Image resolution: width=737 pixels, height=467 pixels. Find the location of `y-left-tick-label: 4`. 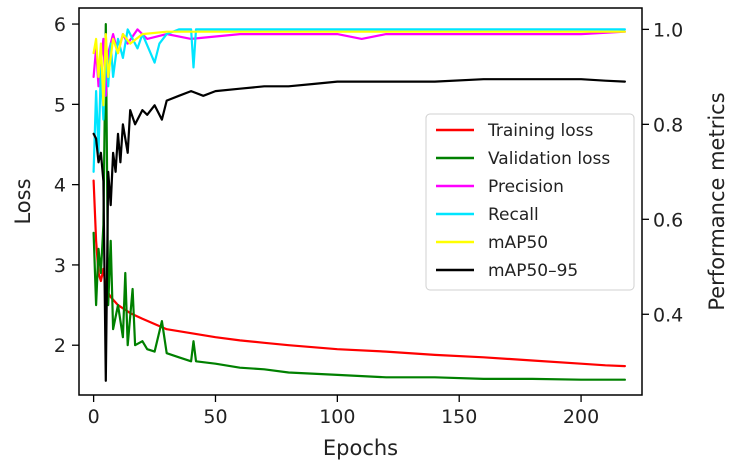

y-left-tick-label: 4 is located at coordinates (60, 186).